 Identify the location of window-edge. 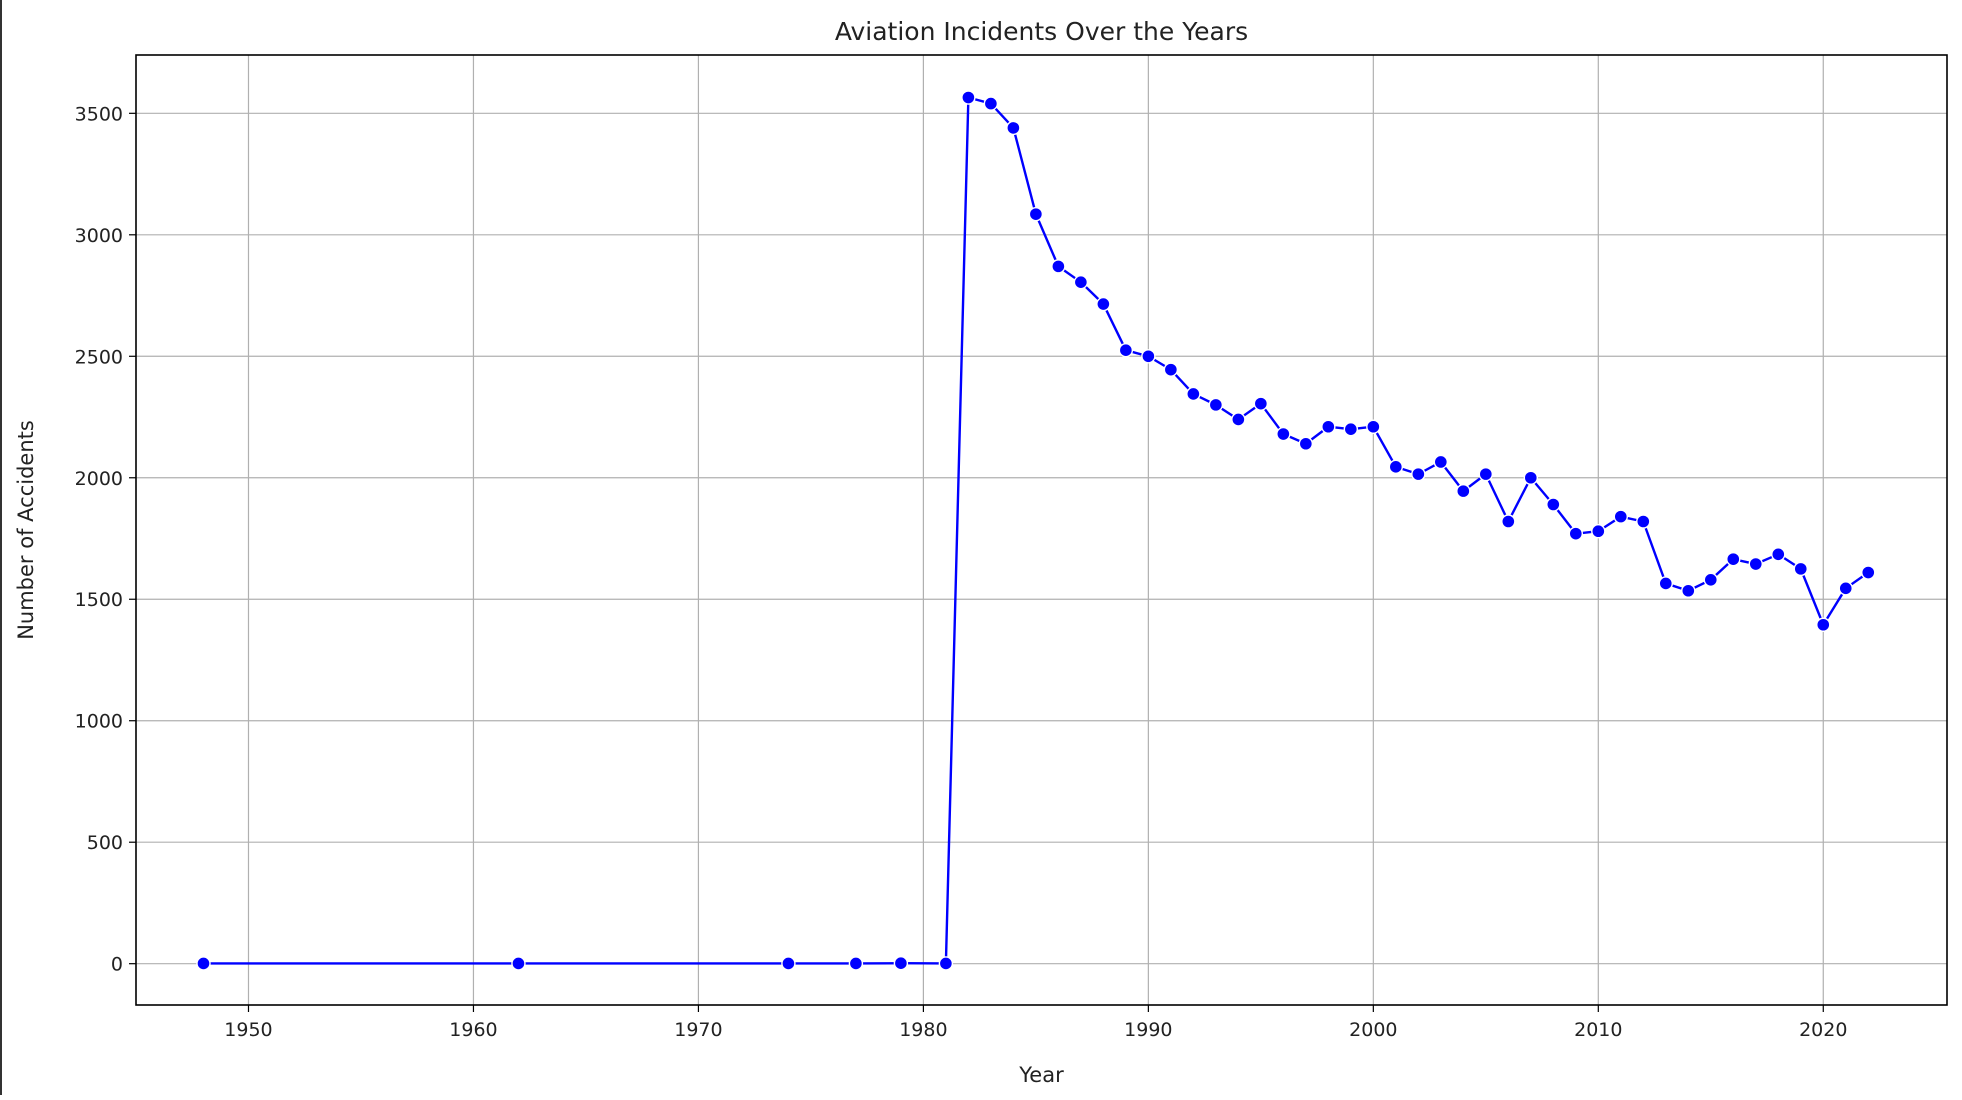
(1, 547).